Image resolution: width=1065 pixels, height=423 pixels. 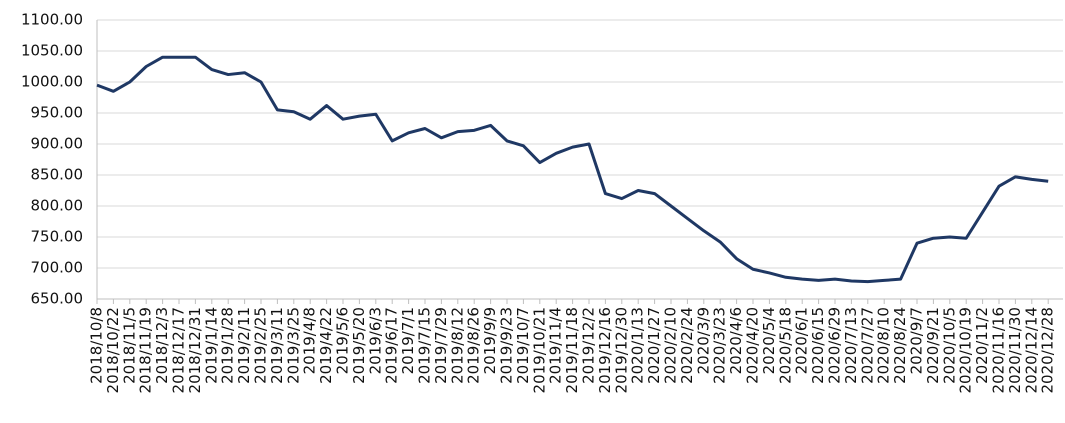 What do you see at coordinates (441, 345) in the screenshot?
I see `x-tick-label: 2019/7/29` at bounding box center [441, 345].